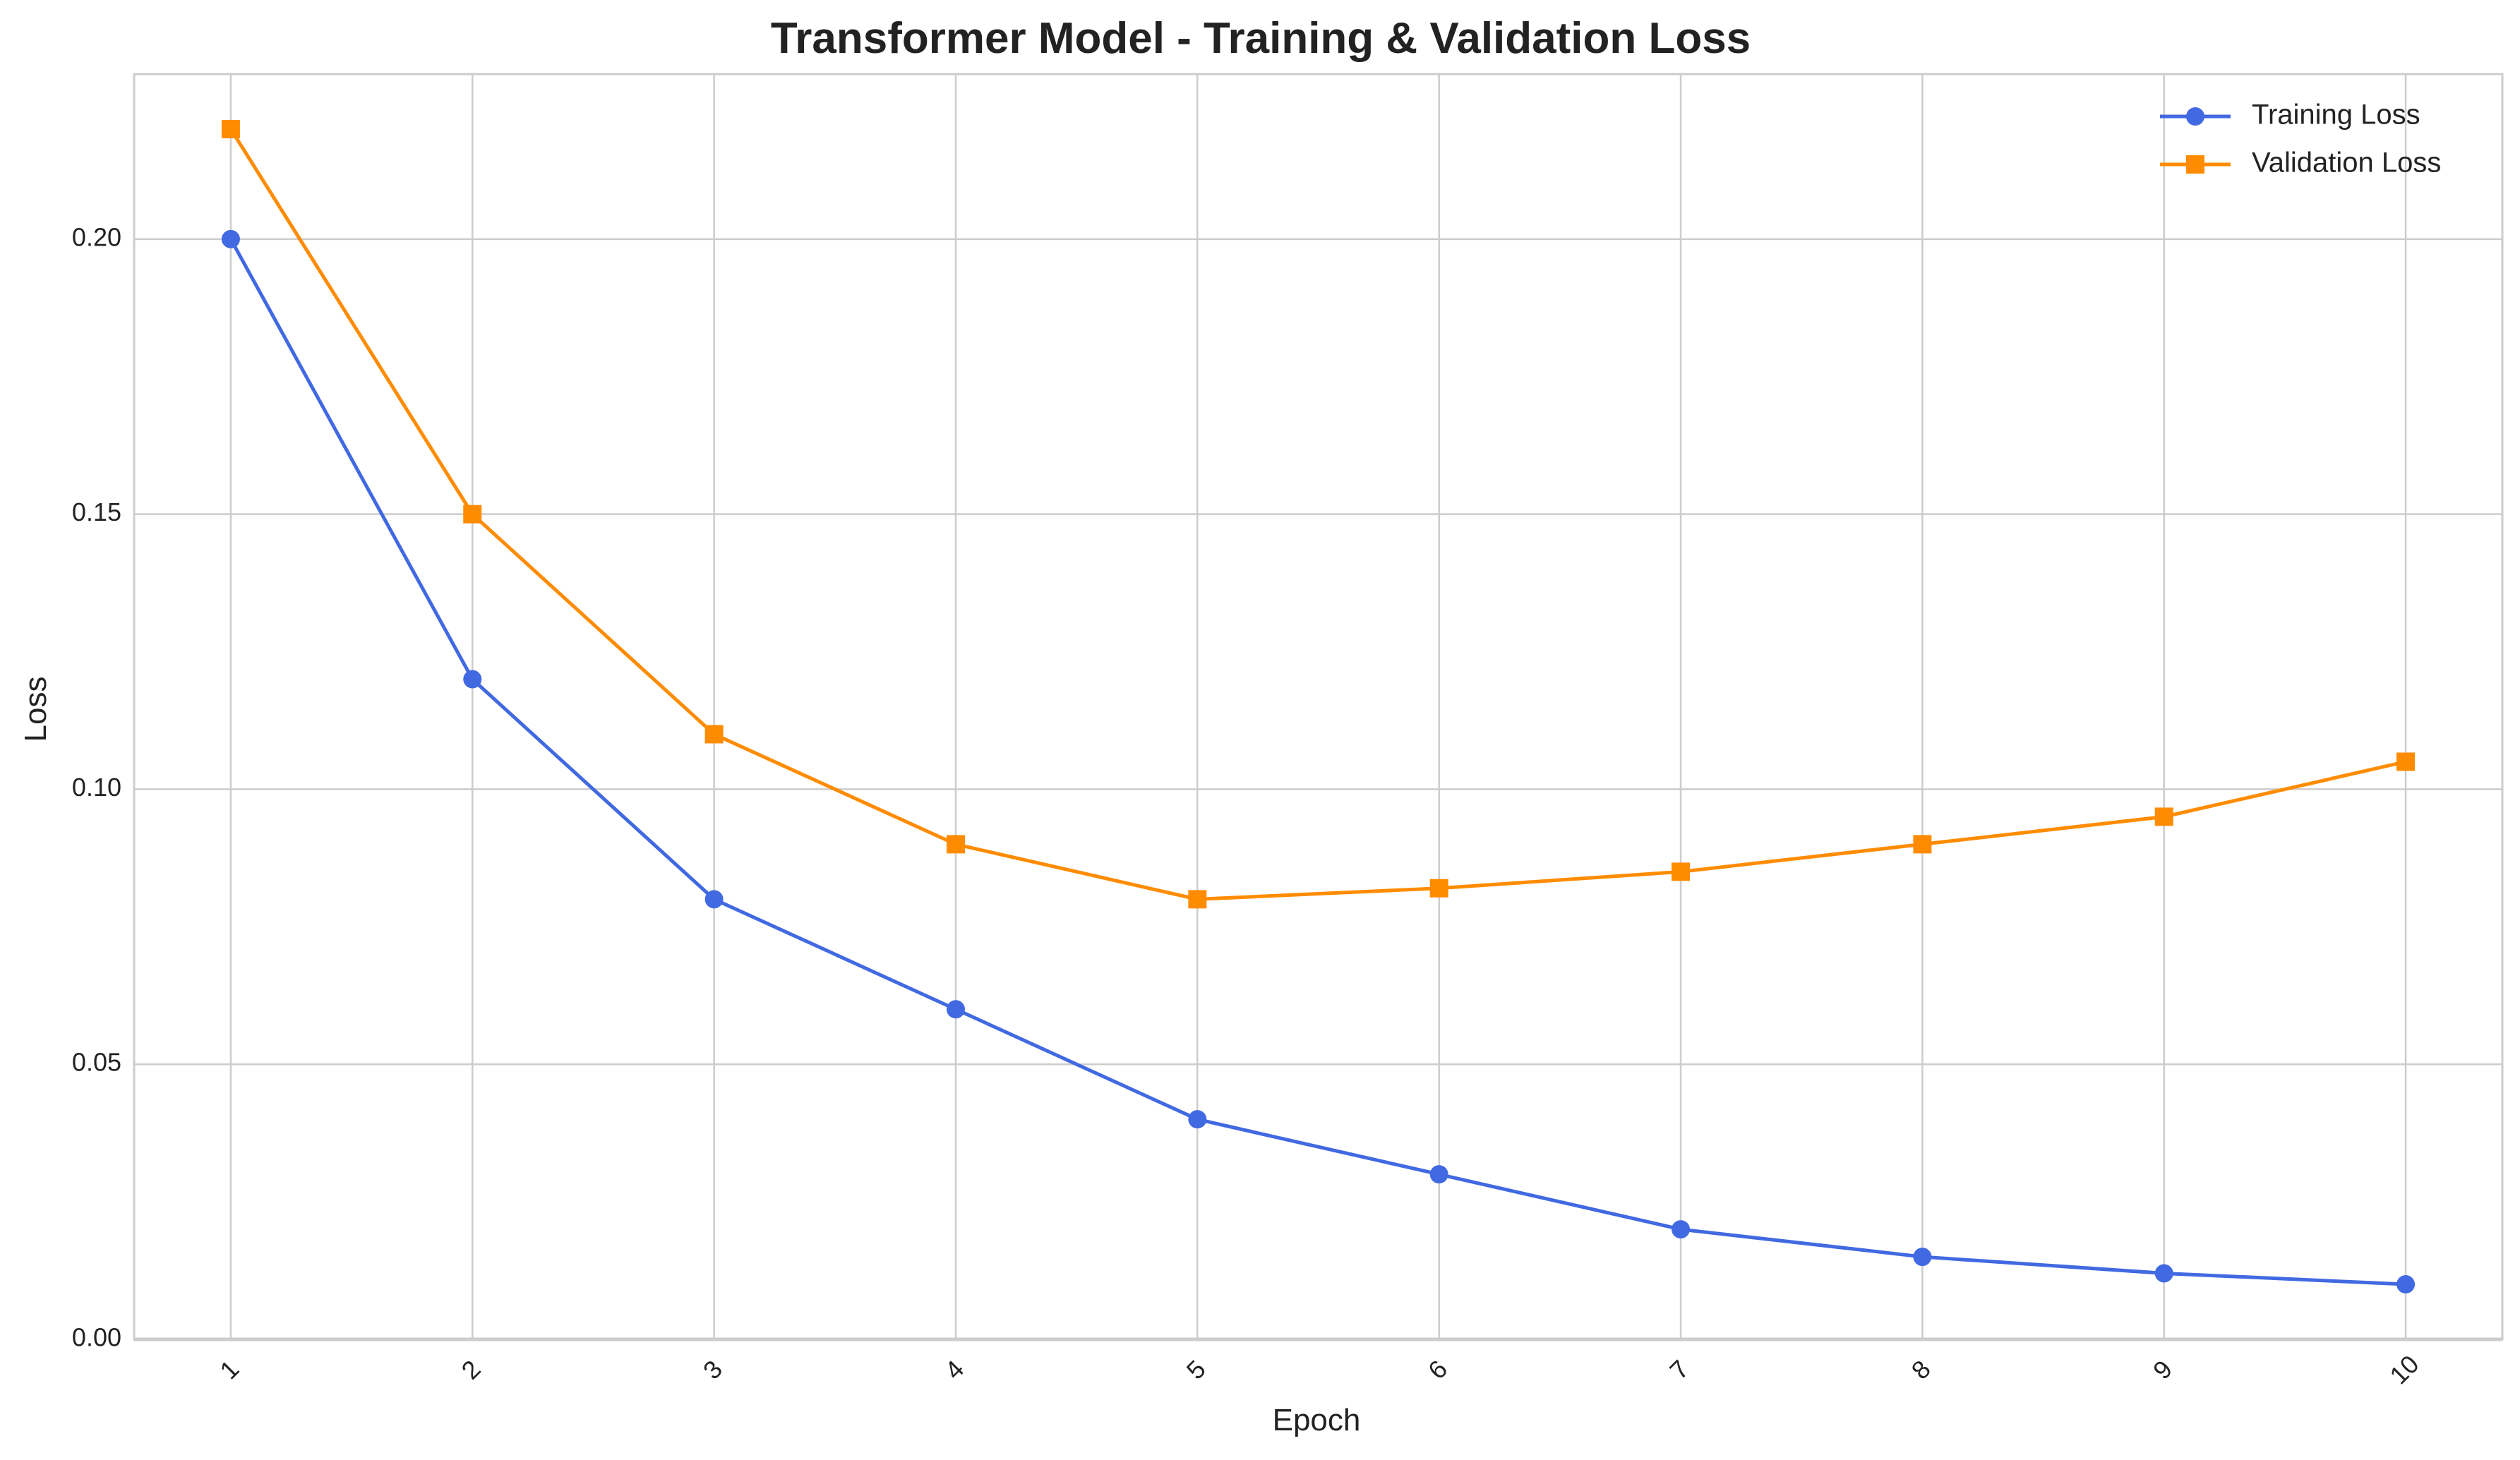  Describe the element at coordinates (97, 1338) in the screenshot. I see `y-tick-label: 0.00` at that location.